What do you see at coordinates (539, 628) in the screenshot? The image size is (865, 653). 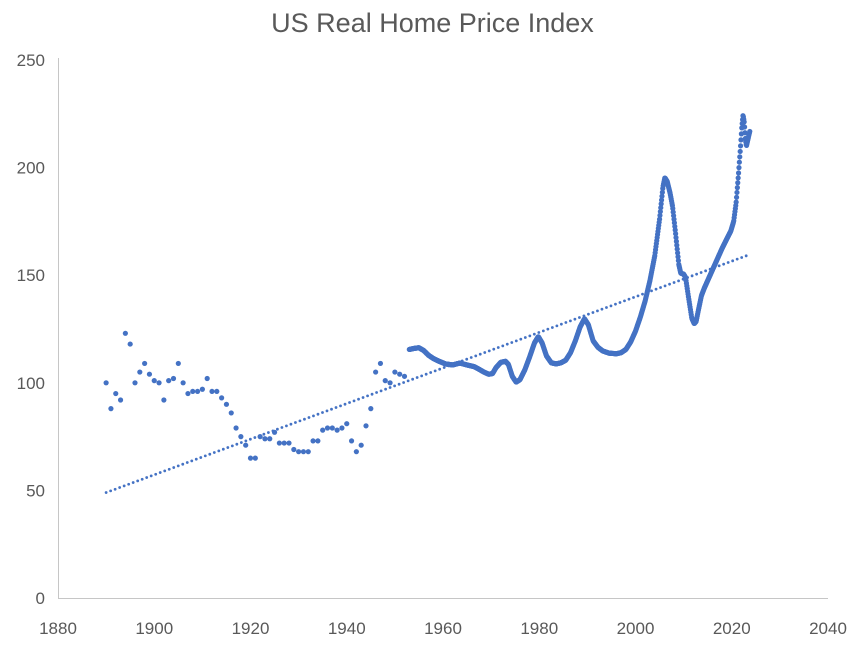 I see `x-tick-label: 1980` at bounding box center [539, 628].